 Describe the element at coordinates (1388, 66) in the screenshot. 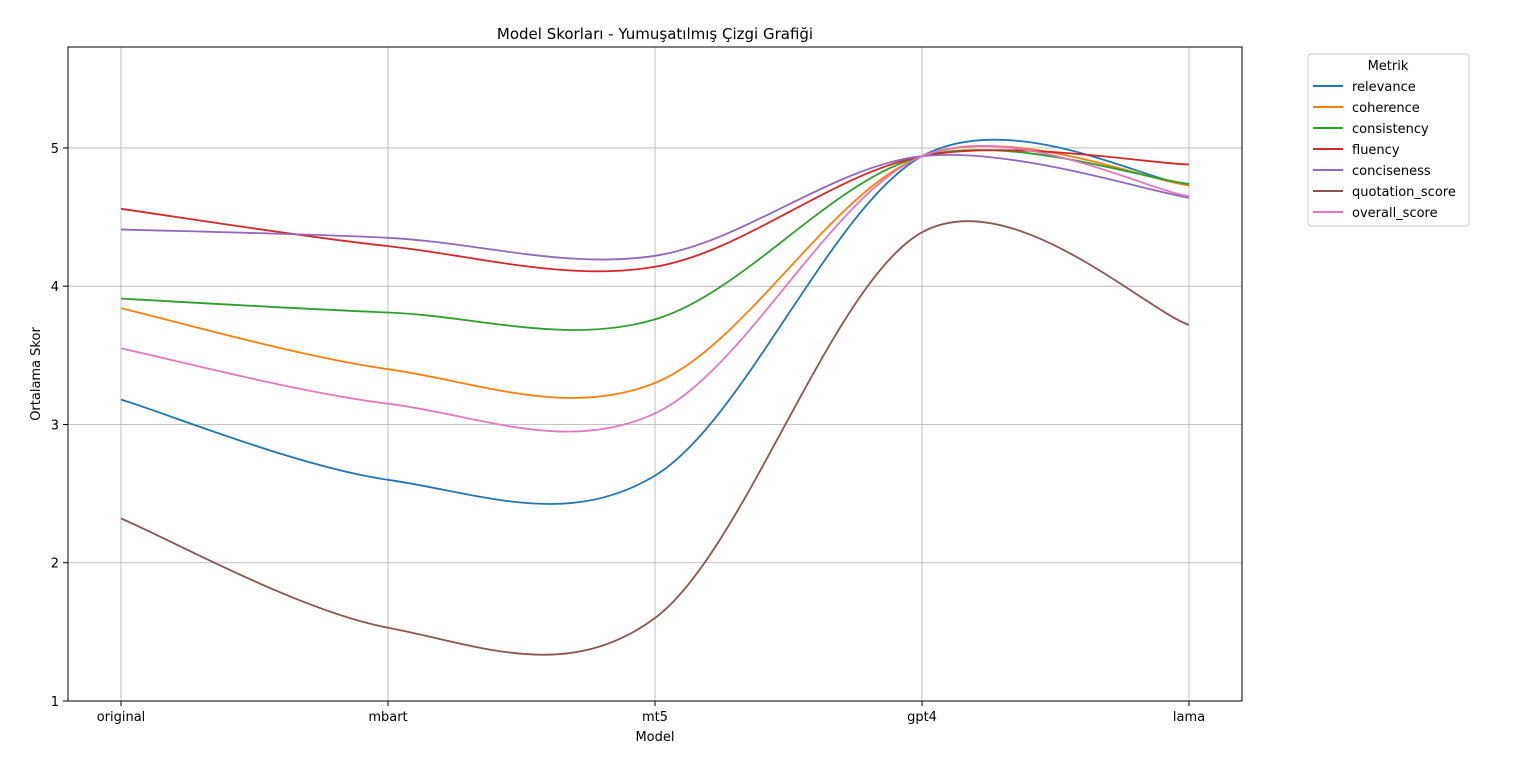

I see `legend-title: Metrik` at that location.